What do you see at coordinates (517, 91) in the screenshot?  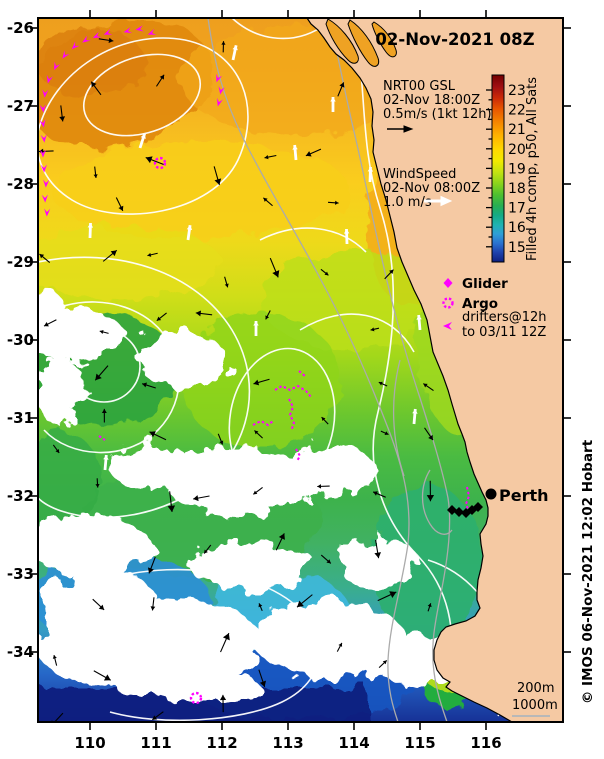 I see `colorbar-tick-label: 23` at bounding box center [517, 91].